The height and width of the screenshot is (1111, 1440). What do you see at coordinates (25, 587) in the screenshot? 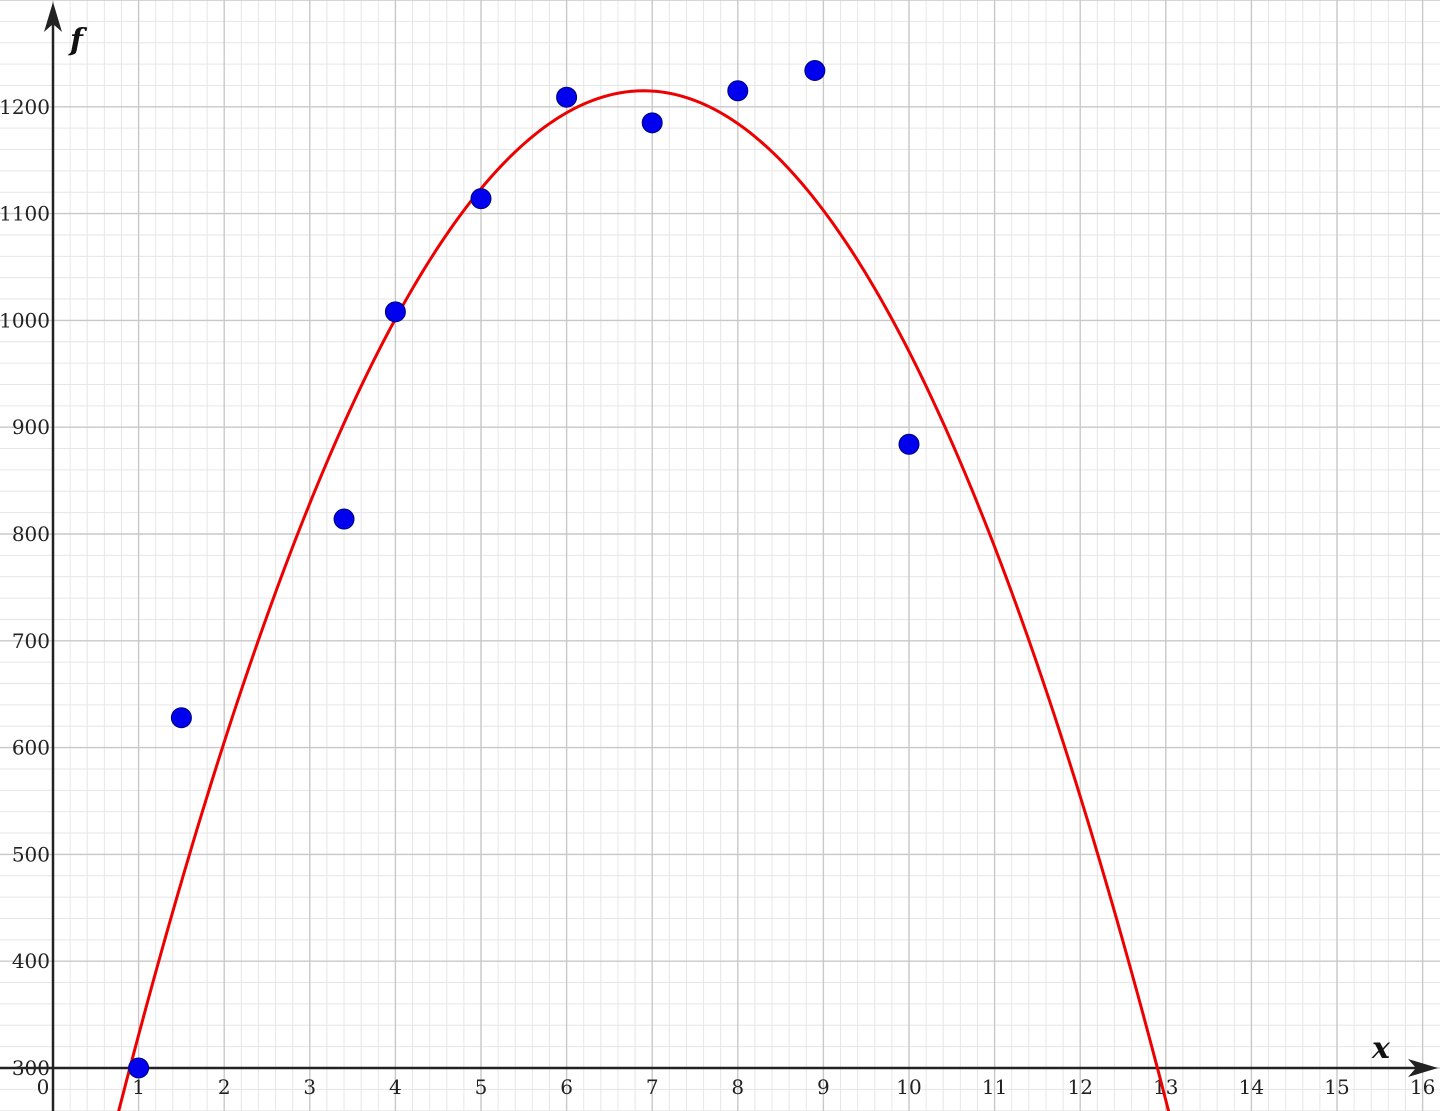
I see `y-tick-labels: 300 400 500 600 700 800 900 1000 1100 1200` at bounding box center [25, 587].